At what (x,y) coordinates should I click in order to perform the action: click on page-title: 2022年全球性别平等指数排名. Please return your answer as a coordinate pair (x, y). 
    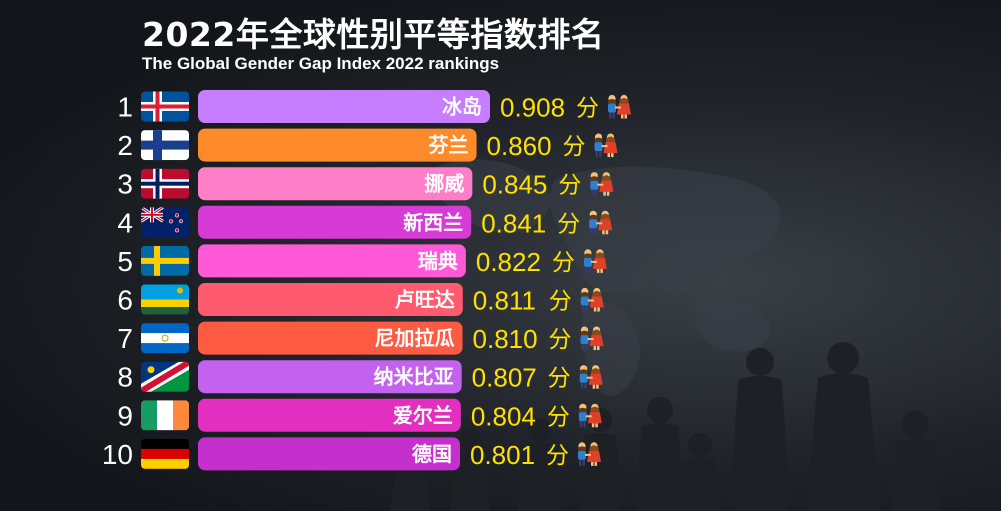
    Looking at the image, I should click on (373, 34).